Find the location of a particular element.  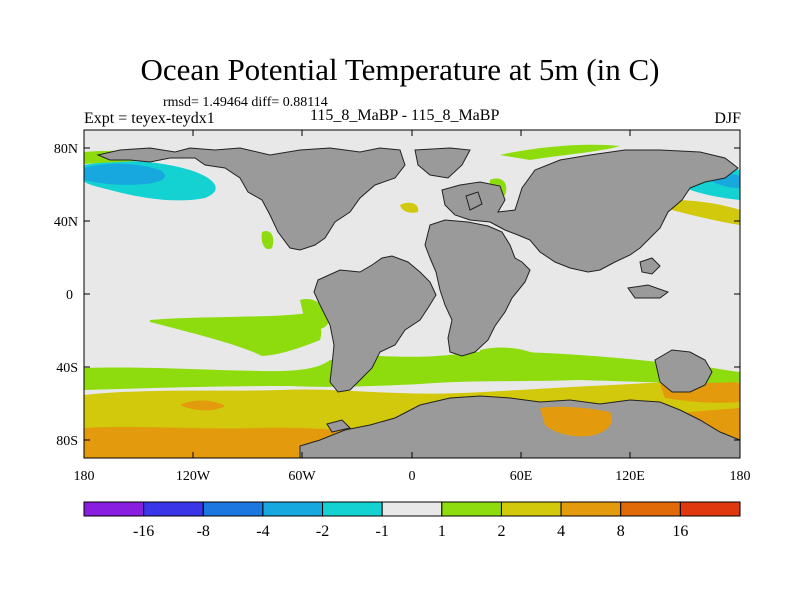

southern-green-band is located at coordinates (412, 370).